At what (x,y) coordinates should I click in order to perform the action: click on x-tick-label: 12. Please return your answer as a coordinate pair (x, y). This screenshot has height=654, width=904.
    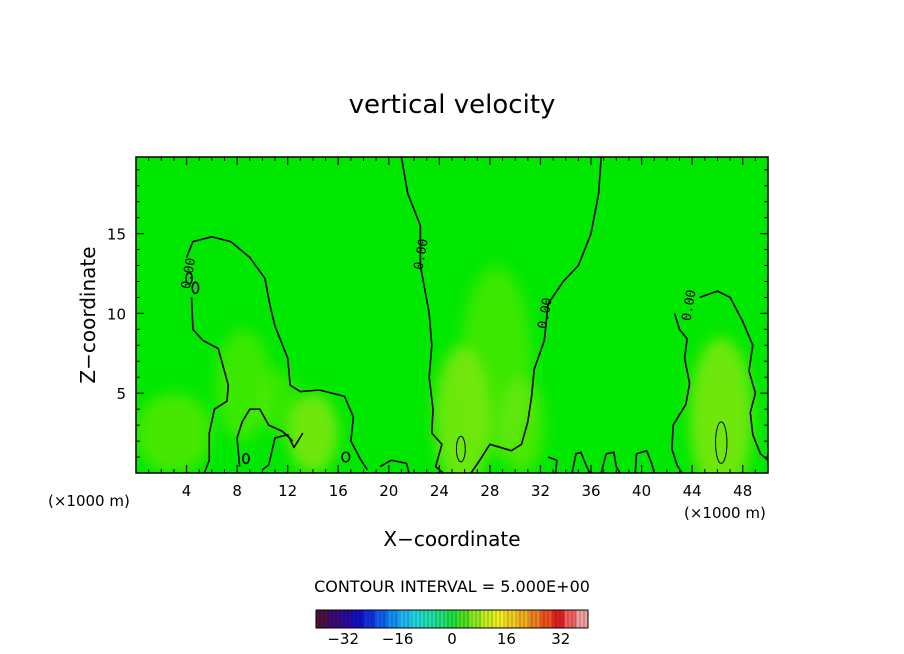
    Looking at the image, I should click on (287, 491).